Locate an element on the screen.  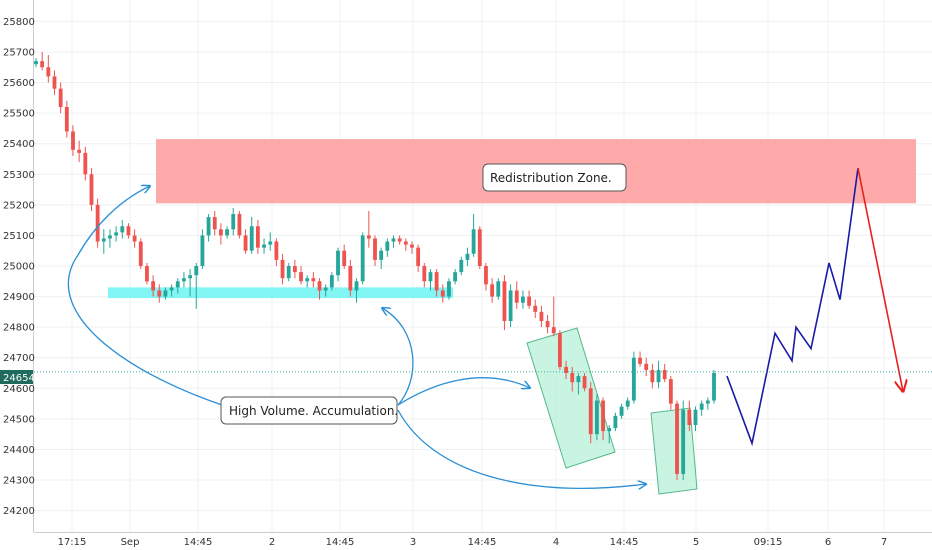
x-tick-label: 5 is located at coordinates (696, 542).